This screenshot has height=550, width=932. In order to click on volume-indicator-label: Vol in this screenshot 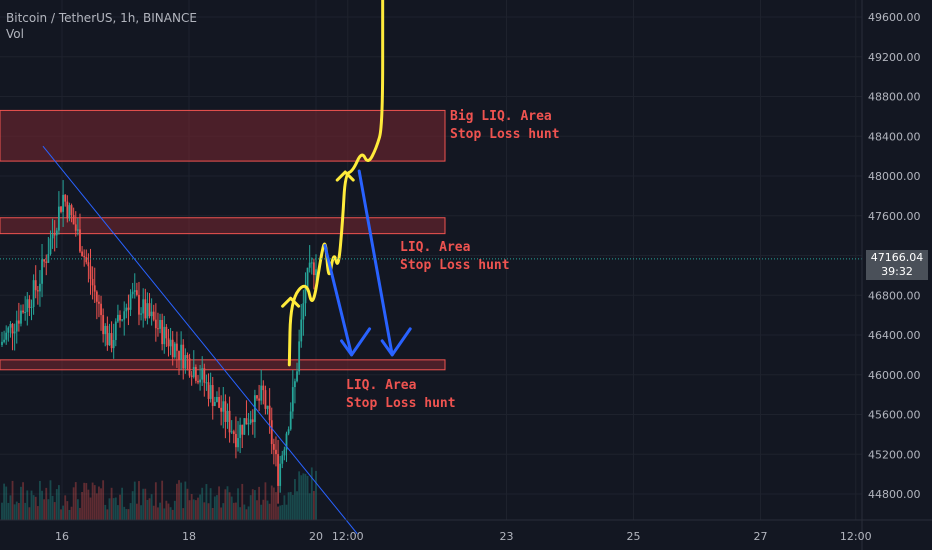, I will do `click(15, 34)`.